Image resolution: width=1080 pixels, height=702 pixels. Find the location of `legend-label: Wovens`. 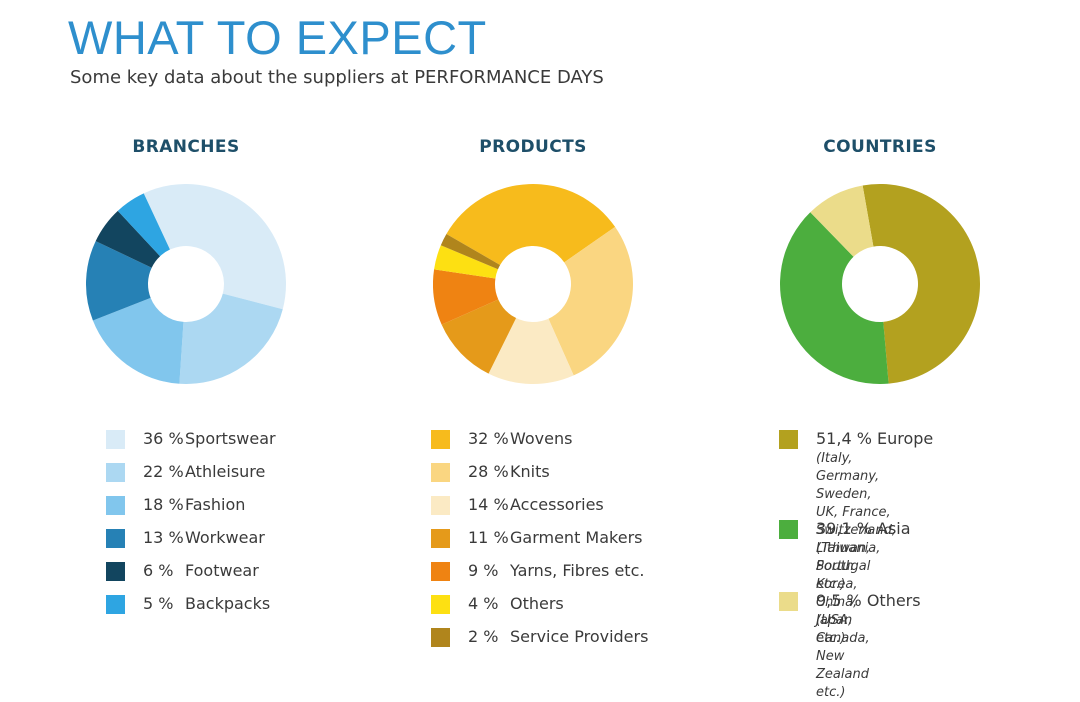

legend-label: Wovens is located at coordinates (541, 438).